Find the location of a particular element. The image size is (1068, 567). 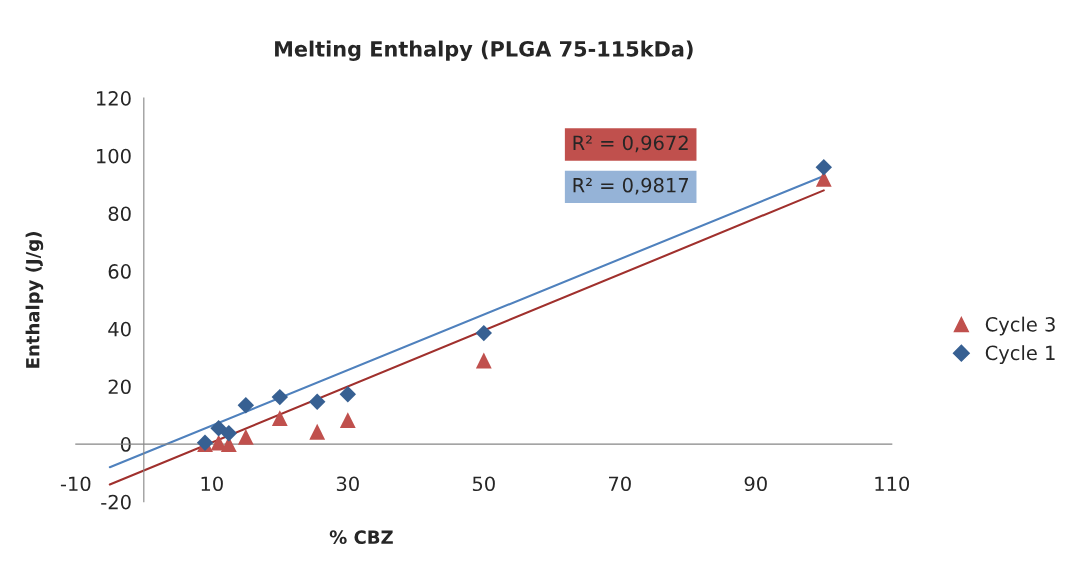

x-tick-label: 110 is located at coordinates (892, 484).